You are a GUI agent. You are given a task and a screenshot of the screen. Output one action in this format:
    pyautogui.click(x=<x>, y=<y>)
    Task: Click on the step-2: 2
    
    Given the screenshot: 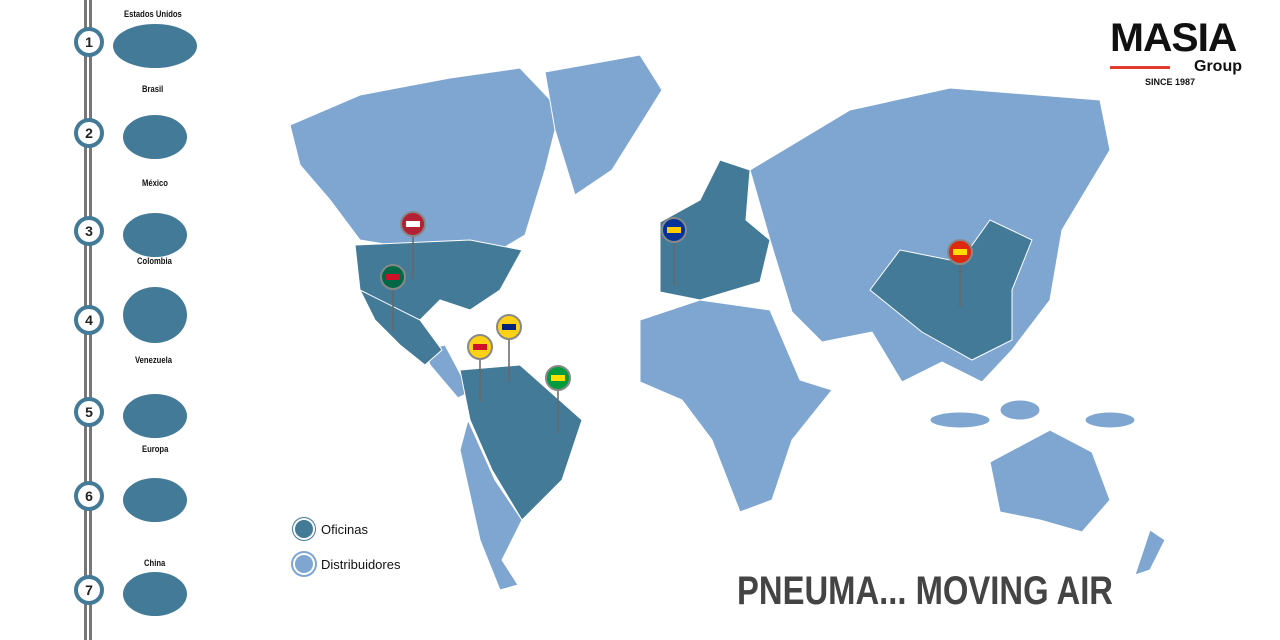 What is the action you would take?
    pyautogui.click(x=89, y=133)
    